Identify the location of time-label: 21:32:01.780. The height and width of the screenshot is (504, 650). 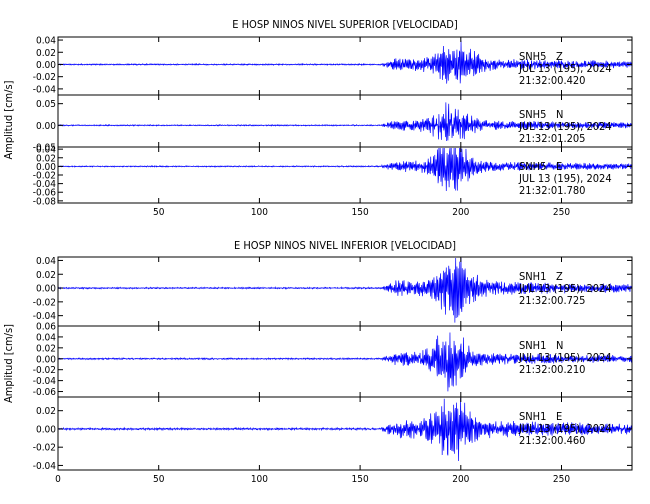
(552, 190).